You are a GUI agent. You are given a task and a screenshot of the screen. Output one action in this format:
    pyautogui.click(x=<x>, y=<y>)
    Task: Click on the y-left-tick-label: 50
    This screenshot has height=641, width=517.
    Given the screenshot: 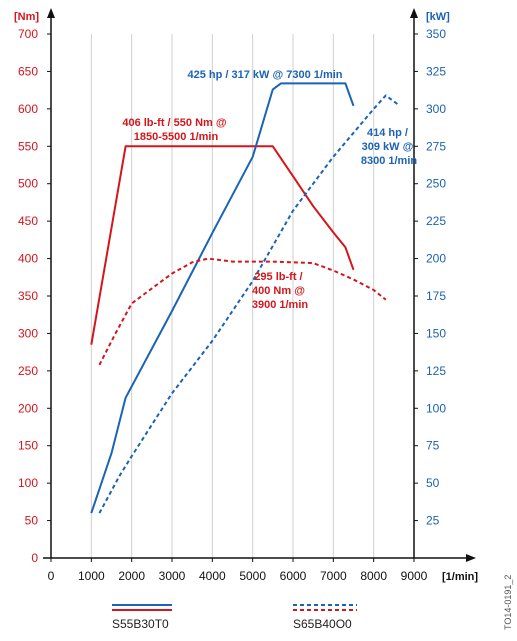 What is the action you would take?
    pyautogui.click(x=32, y=521)
    